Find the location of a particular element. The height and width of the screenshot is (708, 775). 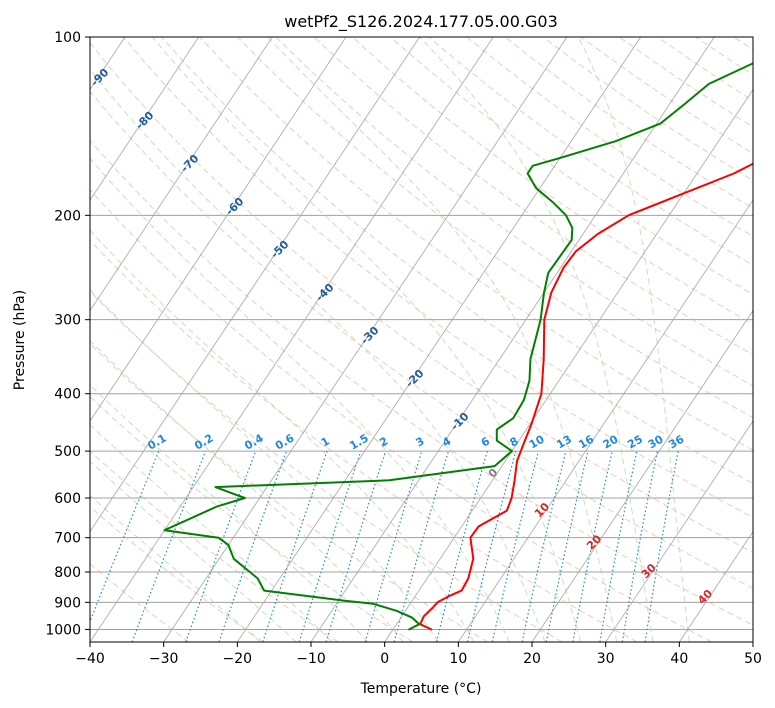

chart-title: wetPf2_S126.2024.177.05.00.G03 is located at coordinates (421, 22).